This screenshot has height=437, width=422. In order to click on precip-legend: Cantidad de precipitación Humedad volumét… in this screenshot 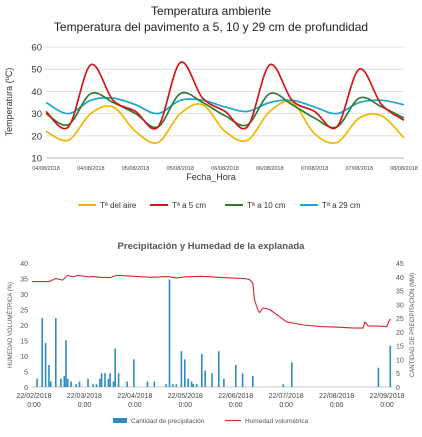, I will do `click(211, 421)`.